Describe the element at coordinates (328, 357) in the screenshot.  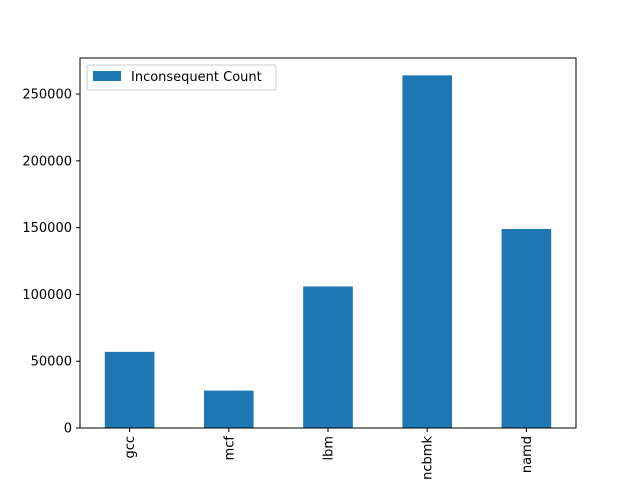
I see `bar-lbm` at that location.